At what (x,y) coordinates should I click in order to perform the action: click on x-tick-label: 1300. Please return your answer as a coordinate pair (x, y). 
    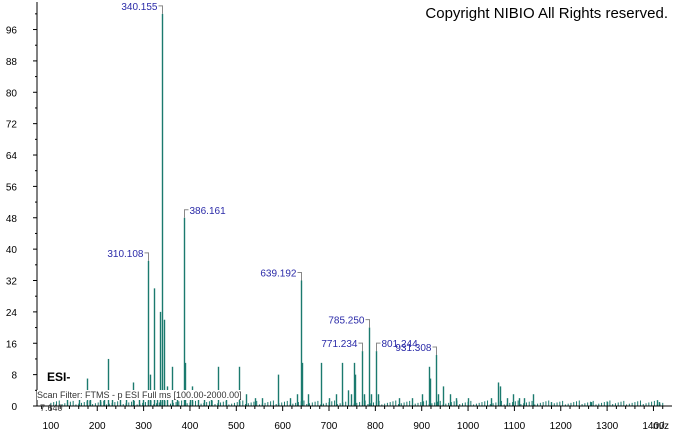
    Looking at the image, I should click on (607, 426).